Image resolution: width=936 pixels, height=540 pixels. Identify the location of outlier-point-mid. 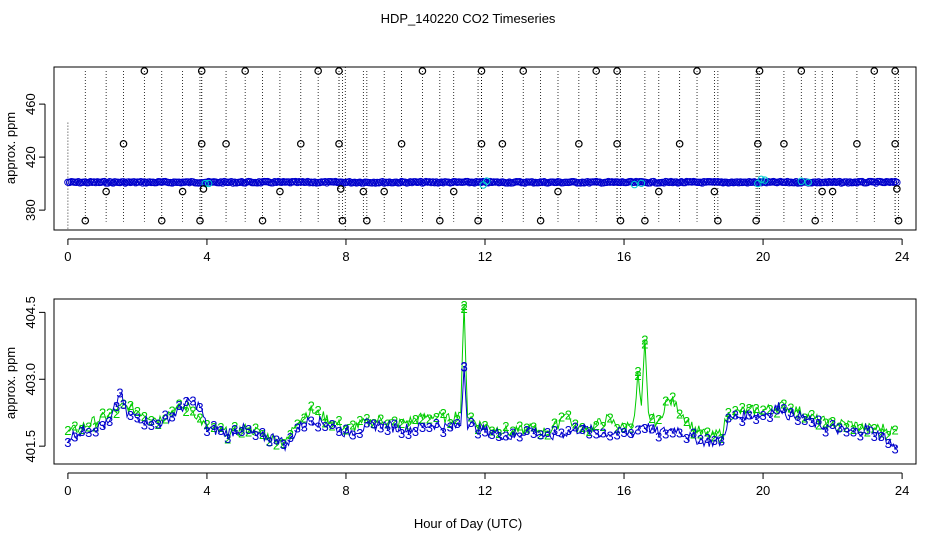
(502, 144).